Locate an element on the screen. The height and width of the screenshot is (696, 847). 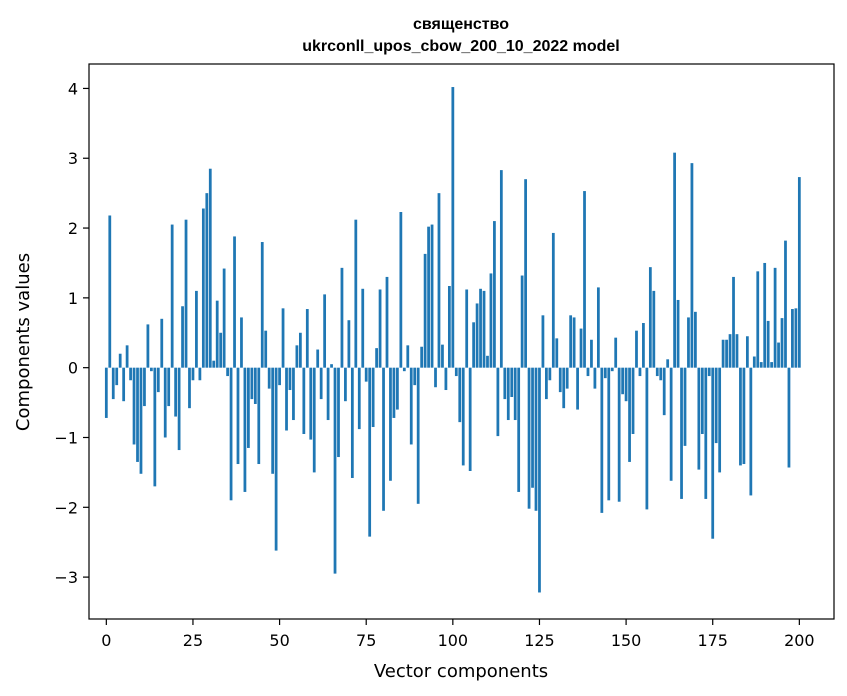
chart-subtitle: ukrconll_upos_cbow_200_10_2022 model is located at coordinates (460, 46).